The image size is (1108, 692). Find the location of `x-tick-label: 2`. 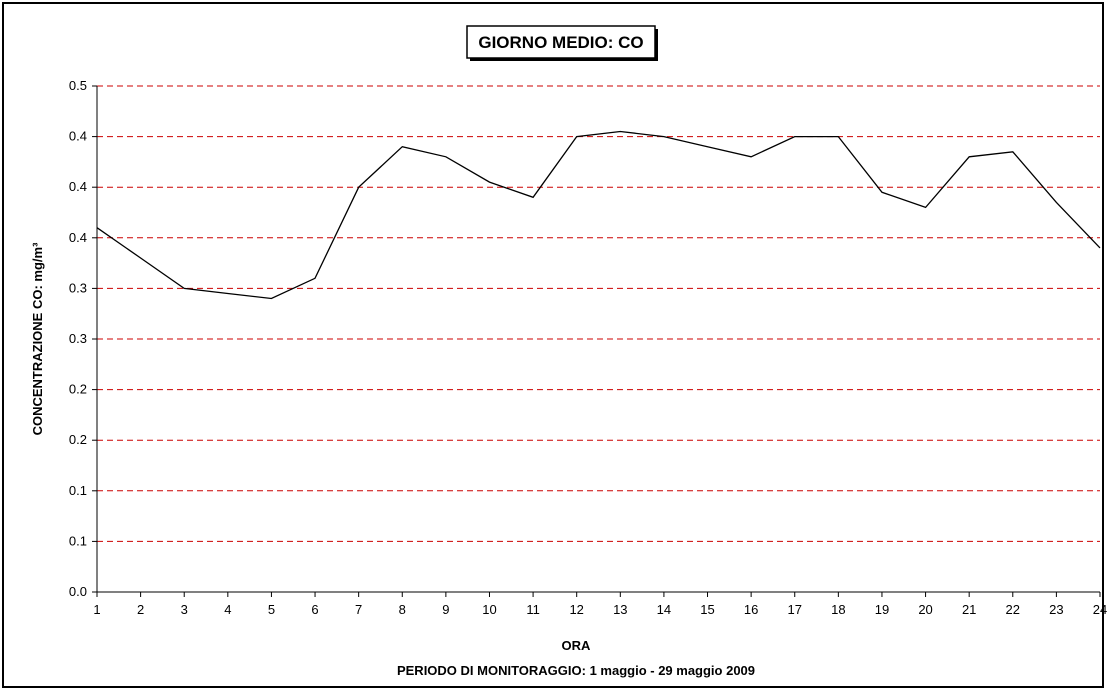

x-tick-label: 2 is located at coordinates (140, 609).